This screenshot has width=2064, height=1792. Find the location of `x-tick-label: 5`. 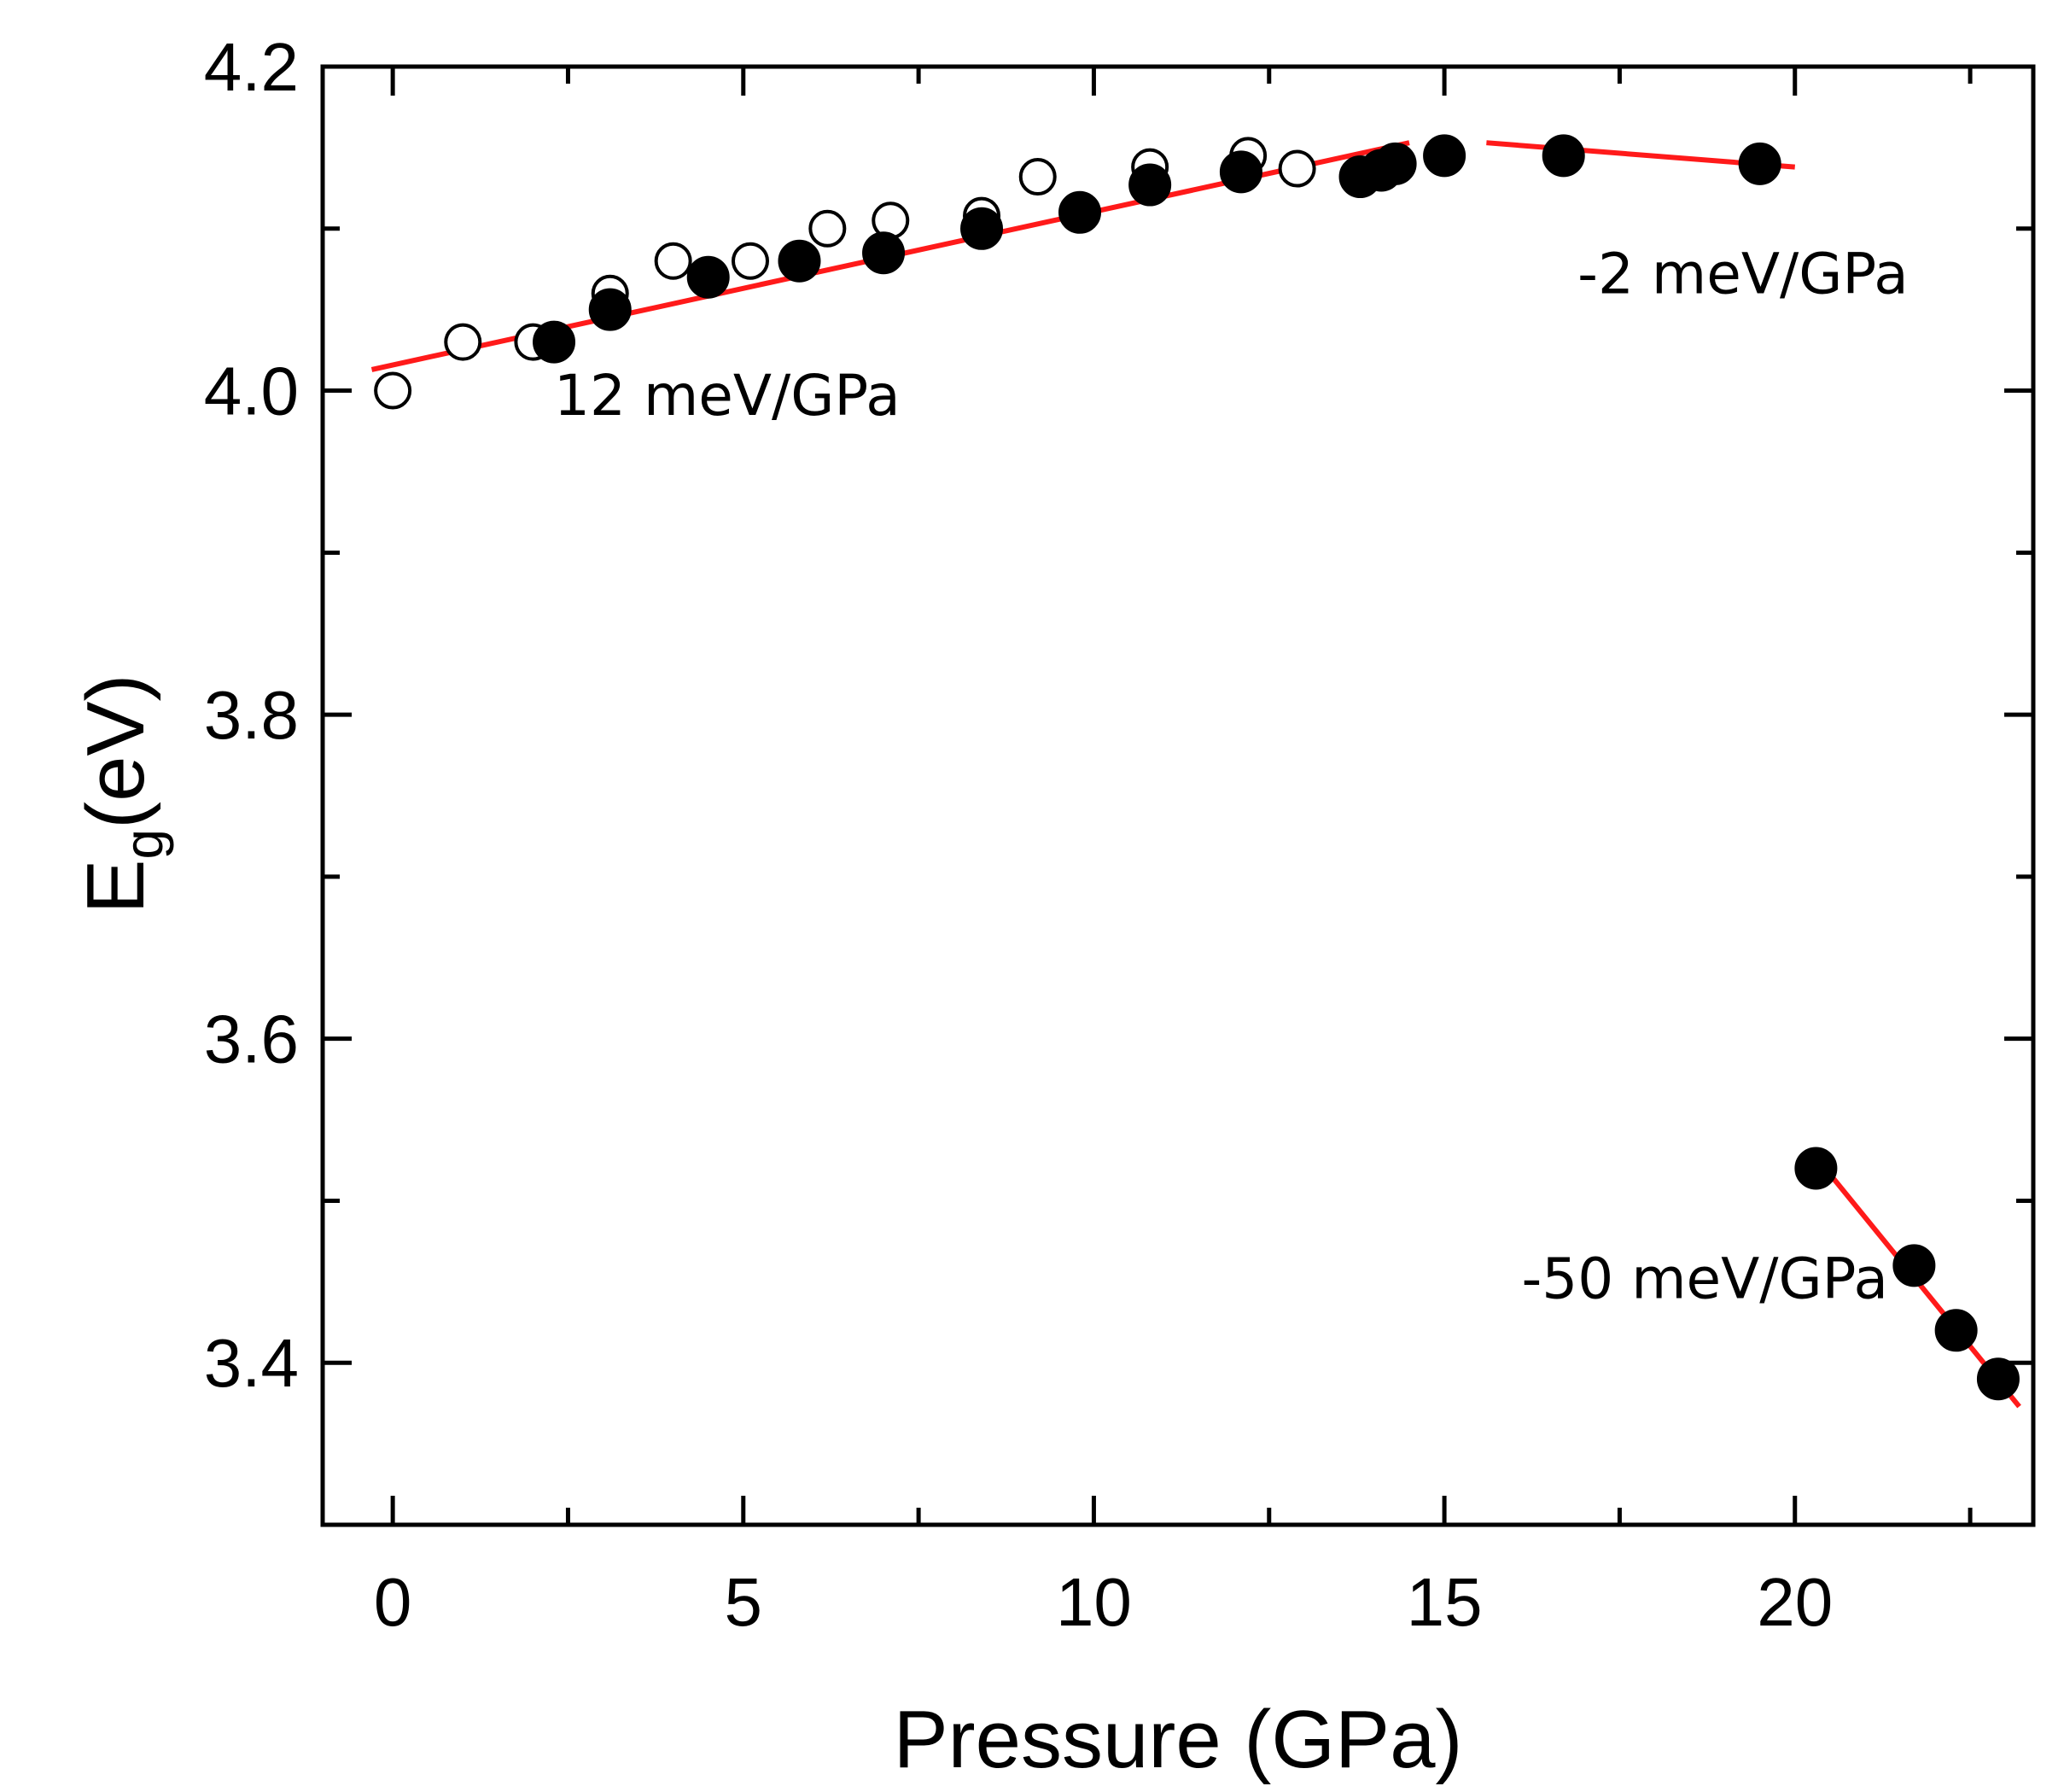

x-tick-label: 5 is located at coordinates (744, 1602).